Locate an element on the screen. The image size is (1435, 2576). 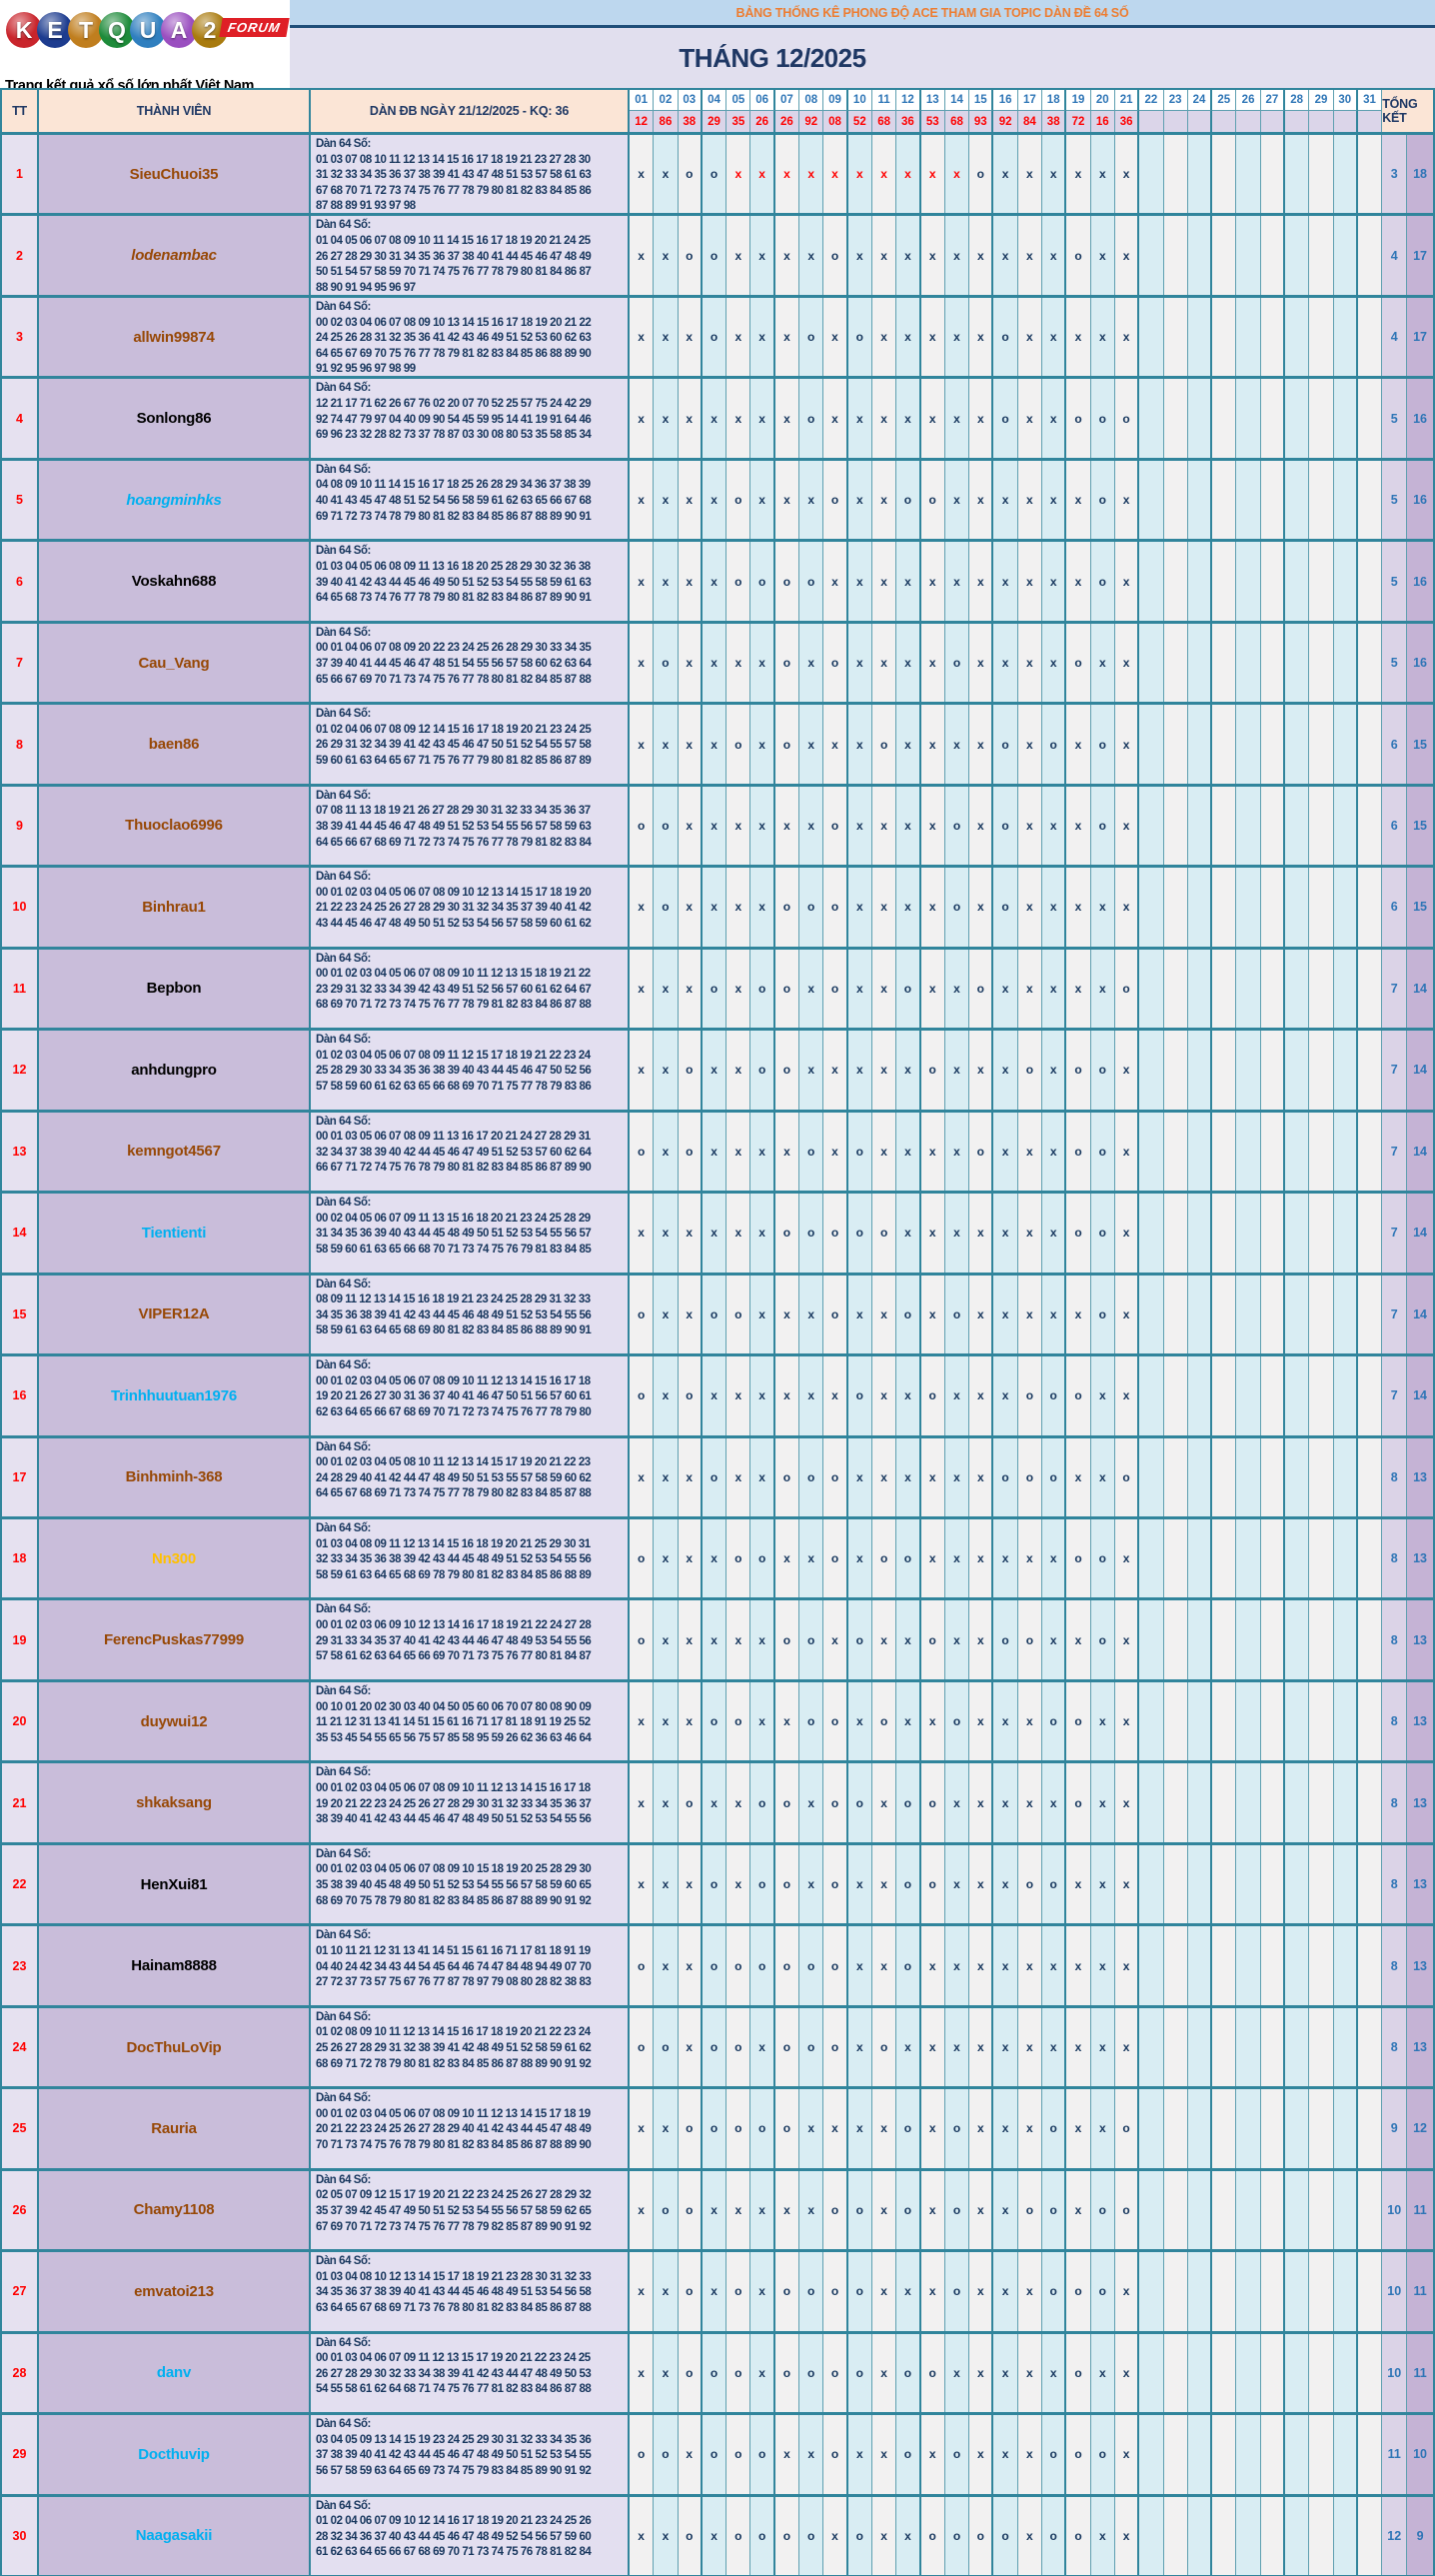
total-o-count: 8 is located at coordinates (1395, 1476).